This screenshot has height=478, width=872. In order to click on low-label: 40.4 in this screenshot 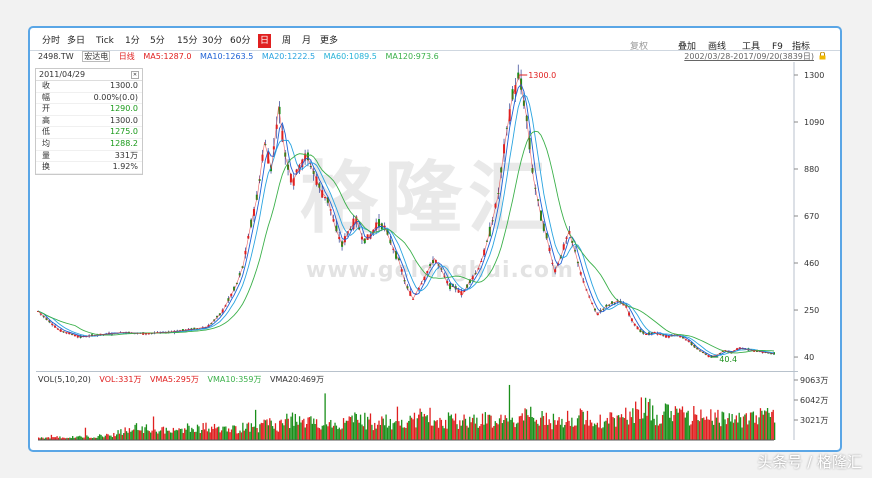, I will do `click(728, 359)`.